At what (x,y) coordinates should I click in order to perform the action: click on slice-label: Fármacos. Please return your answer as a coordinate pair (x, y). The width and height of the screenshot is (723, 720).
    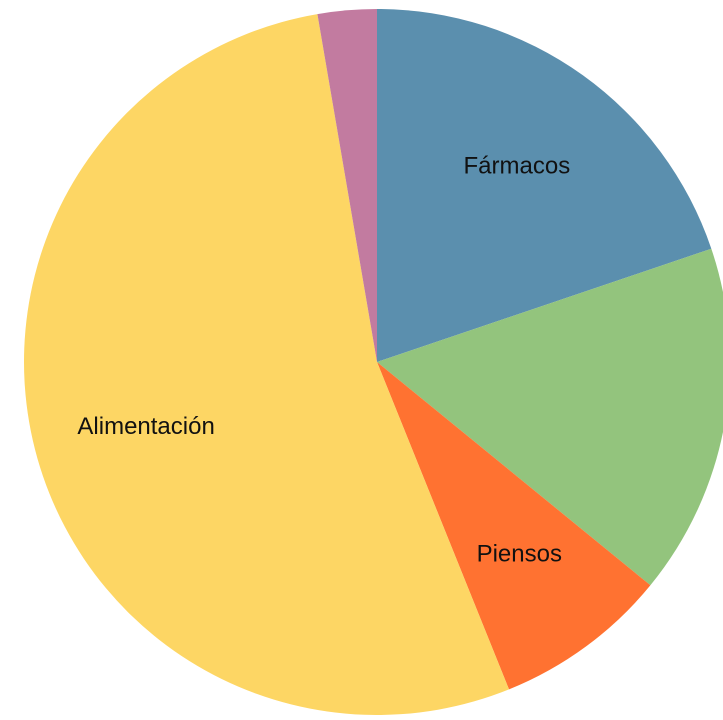
    Looking at the image, I should click on (517, 165).